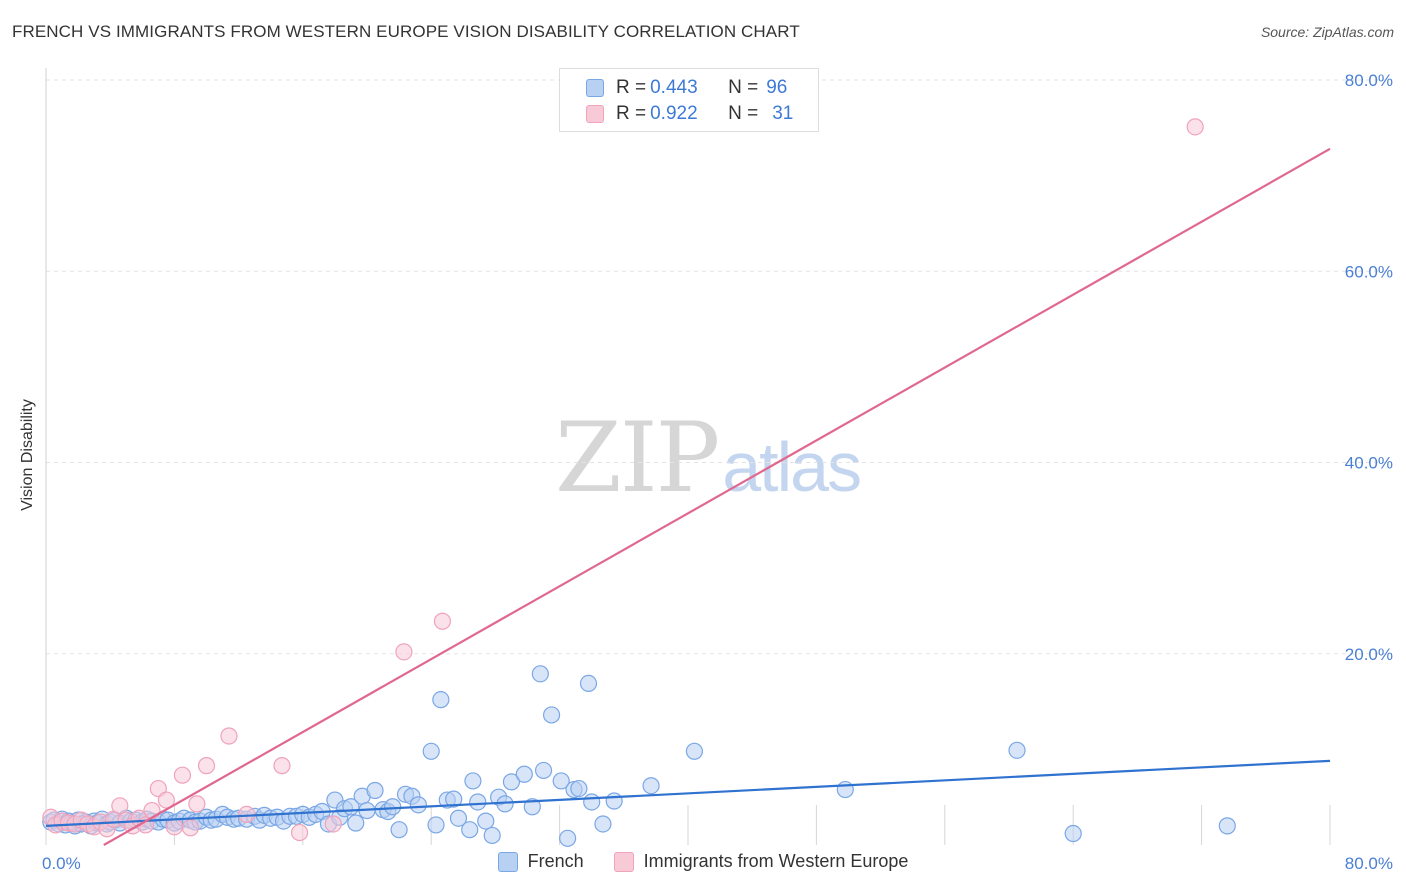 The image size is (1406, 892). Describe the element at coordinates (783, 113) in the screenshot. I see `legend-n-value: 31` at that location.